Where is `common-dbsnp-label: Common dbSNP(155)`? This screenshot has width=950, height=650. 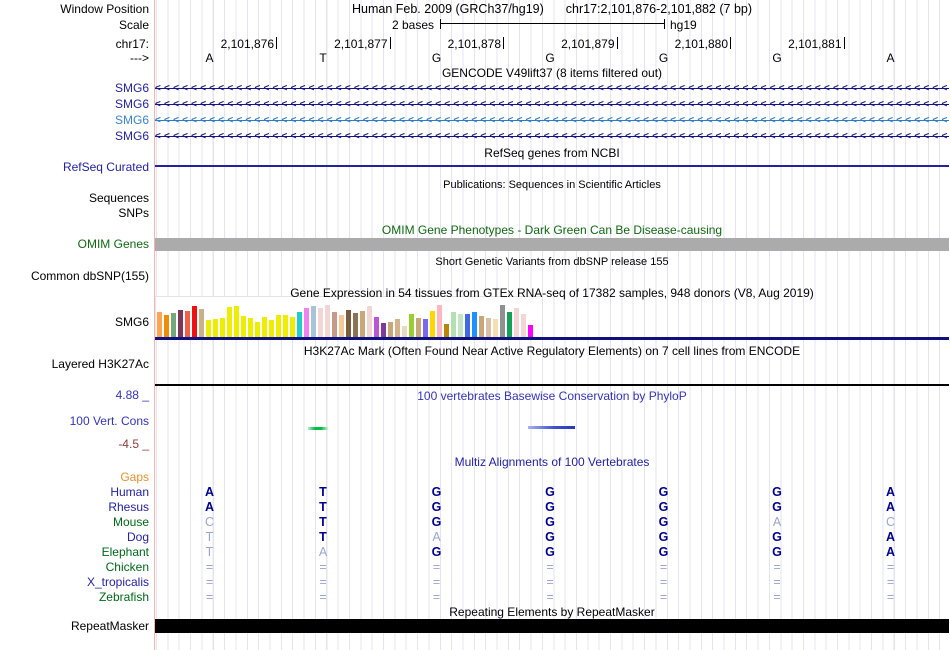 common-dbsnp-label: Common dbSNP(155) is located at coordinates (89, 276).